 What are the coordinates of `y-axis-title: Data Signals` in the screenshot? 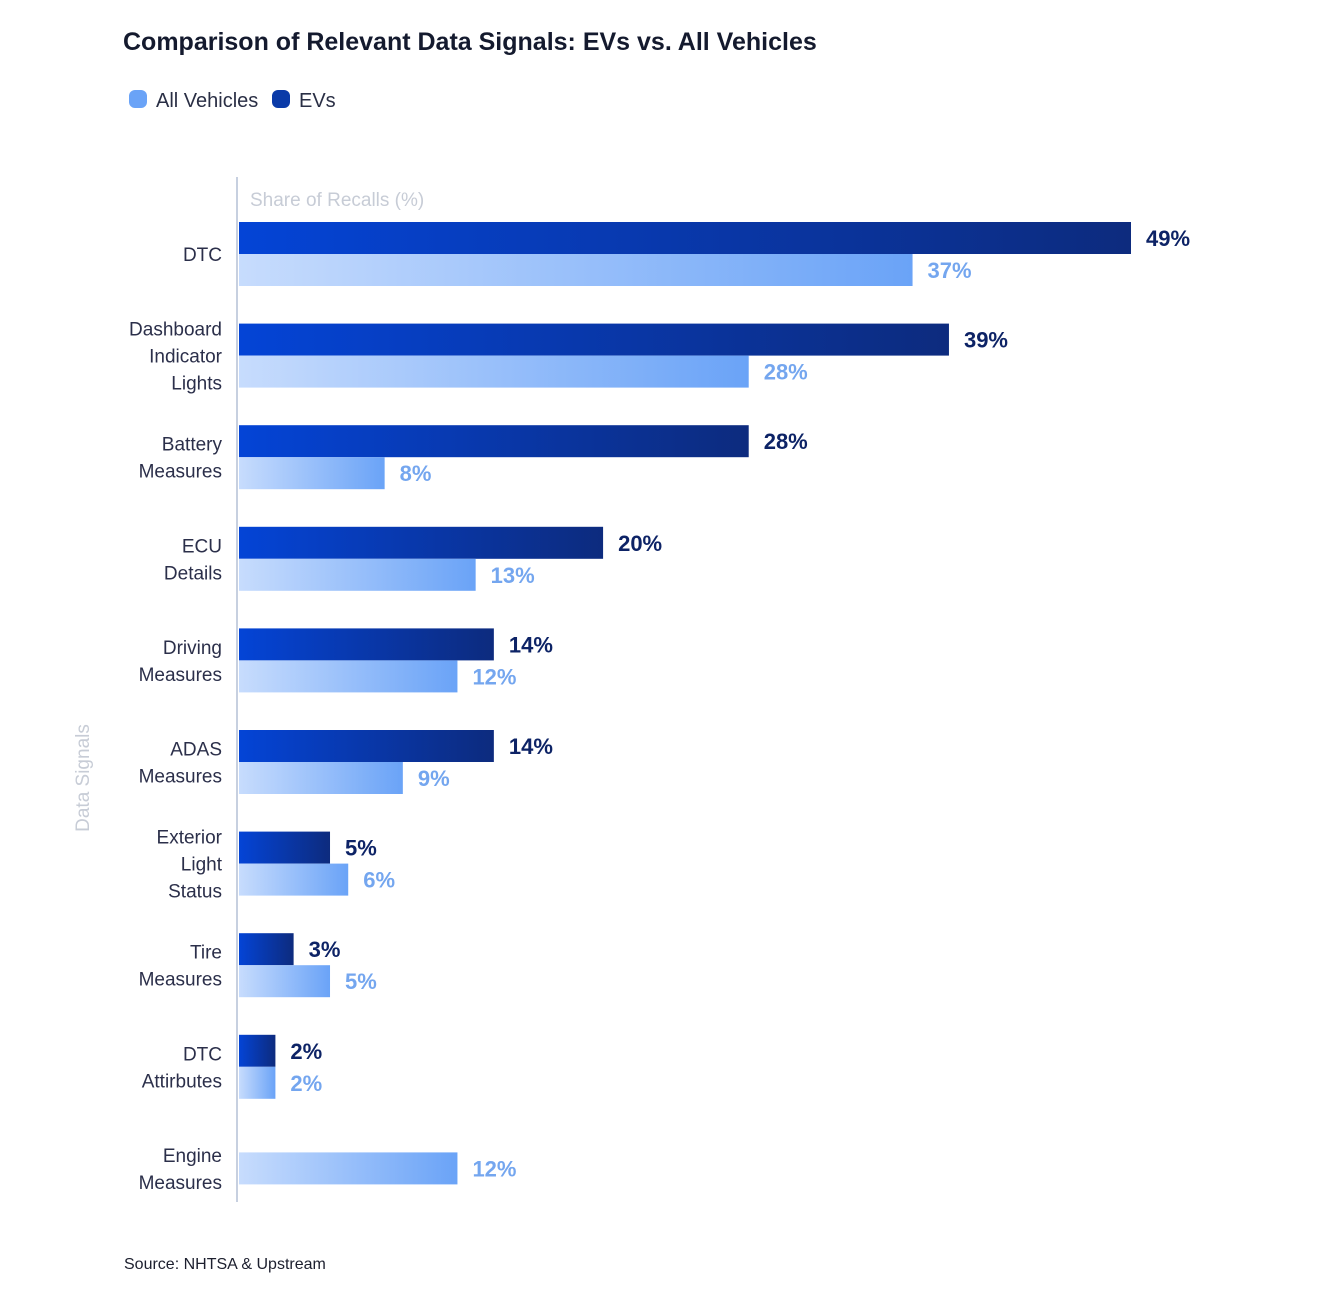 It's located at (83, 778).